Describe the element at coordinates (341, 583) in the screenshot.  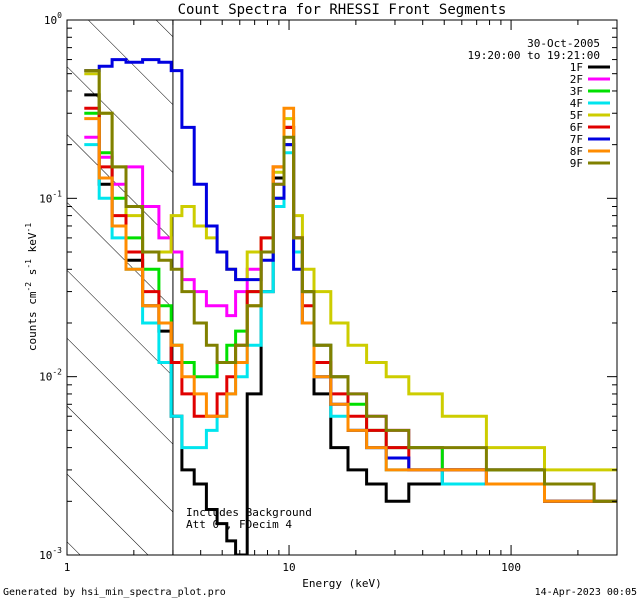
I see `x-axis-label: Energy (keV)` at that location.